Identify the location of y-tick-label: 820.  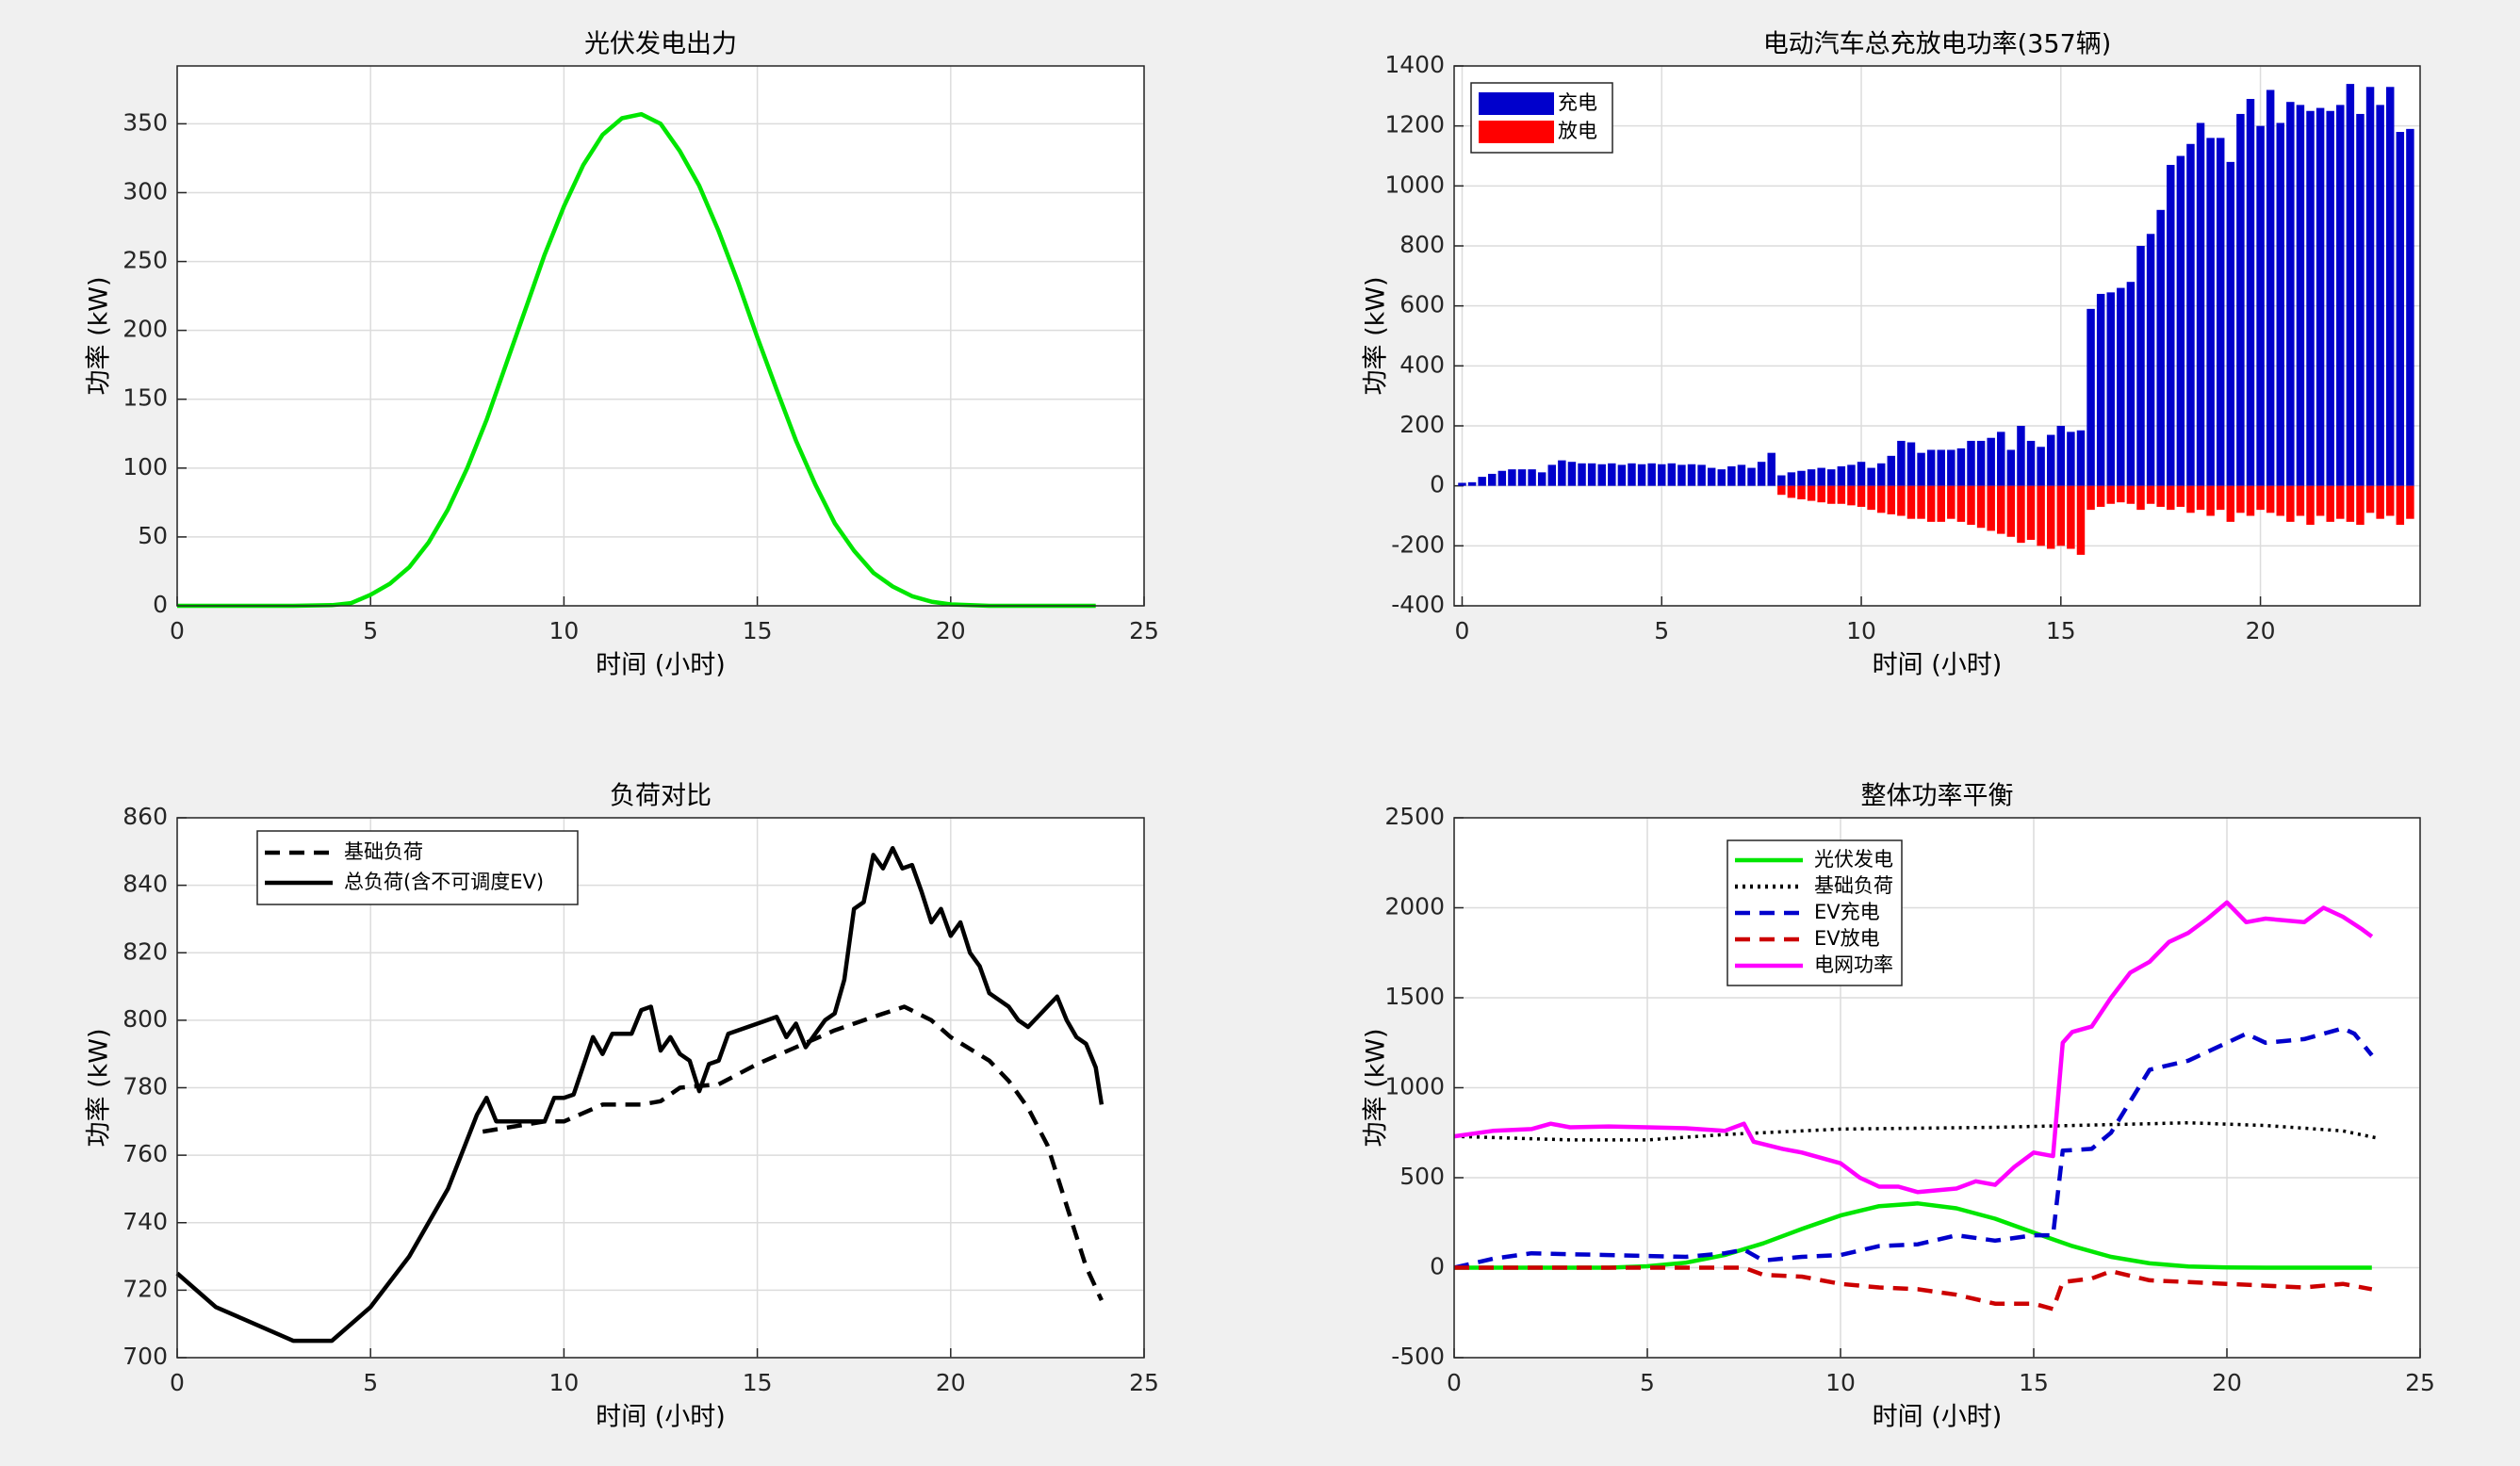
(145, 951).